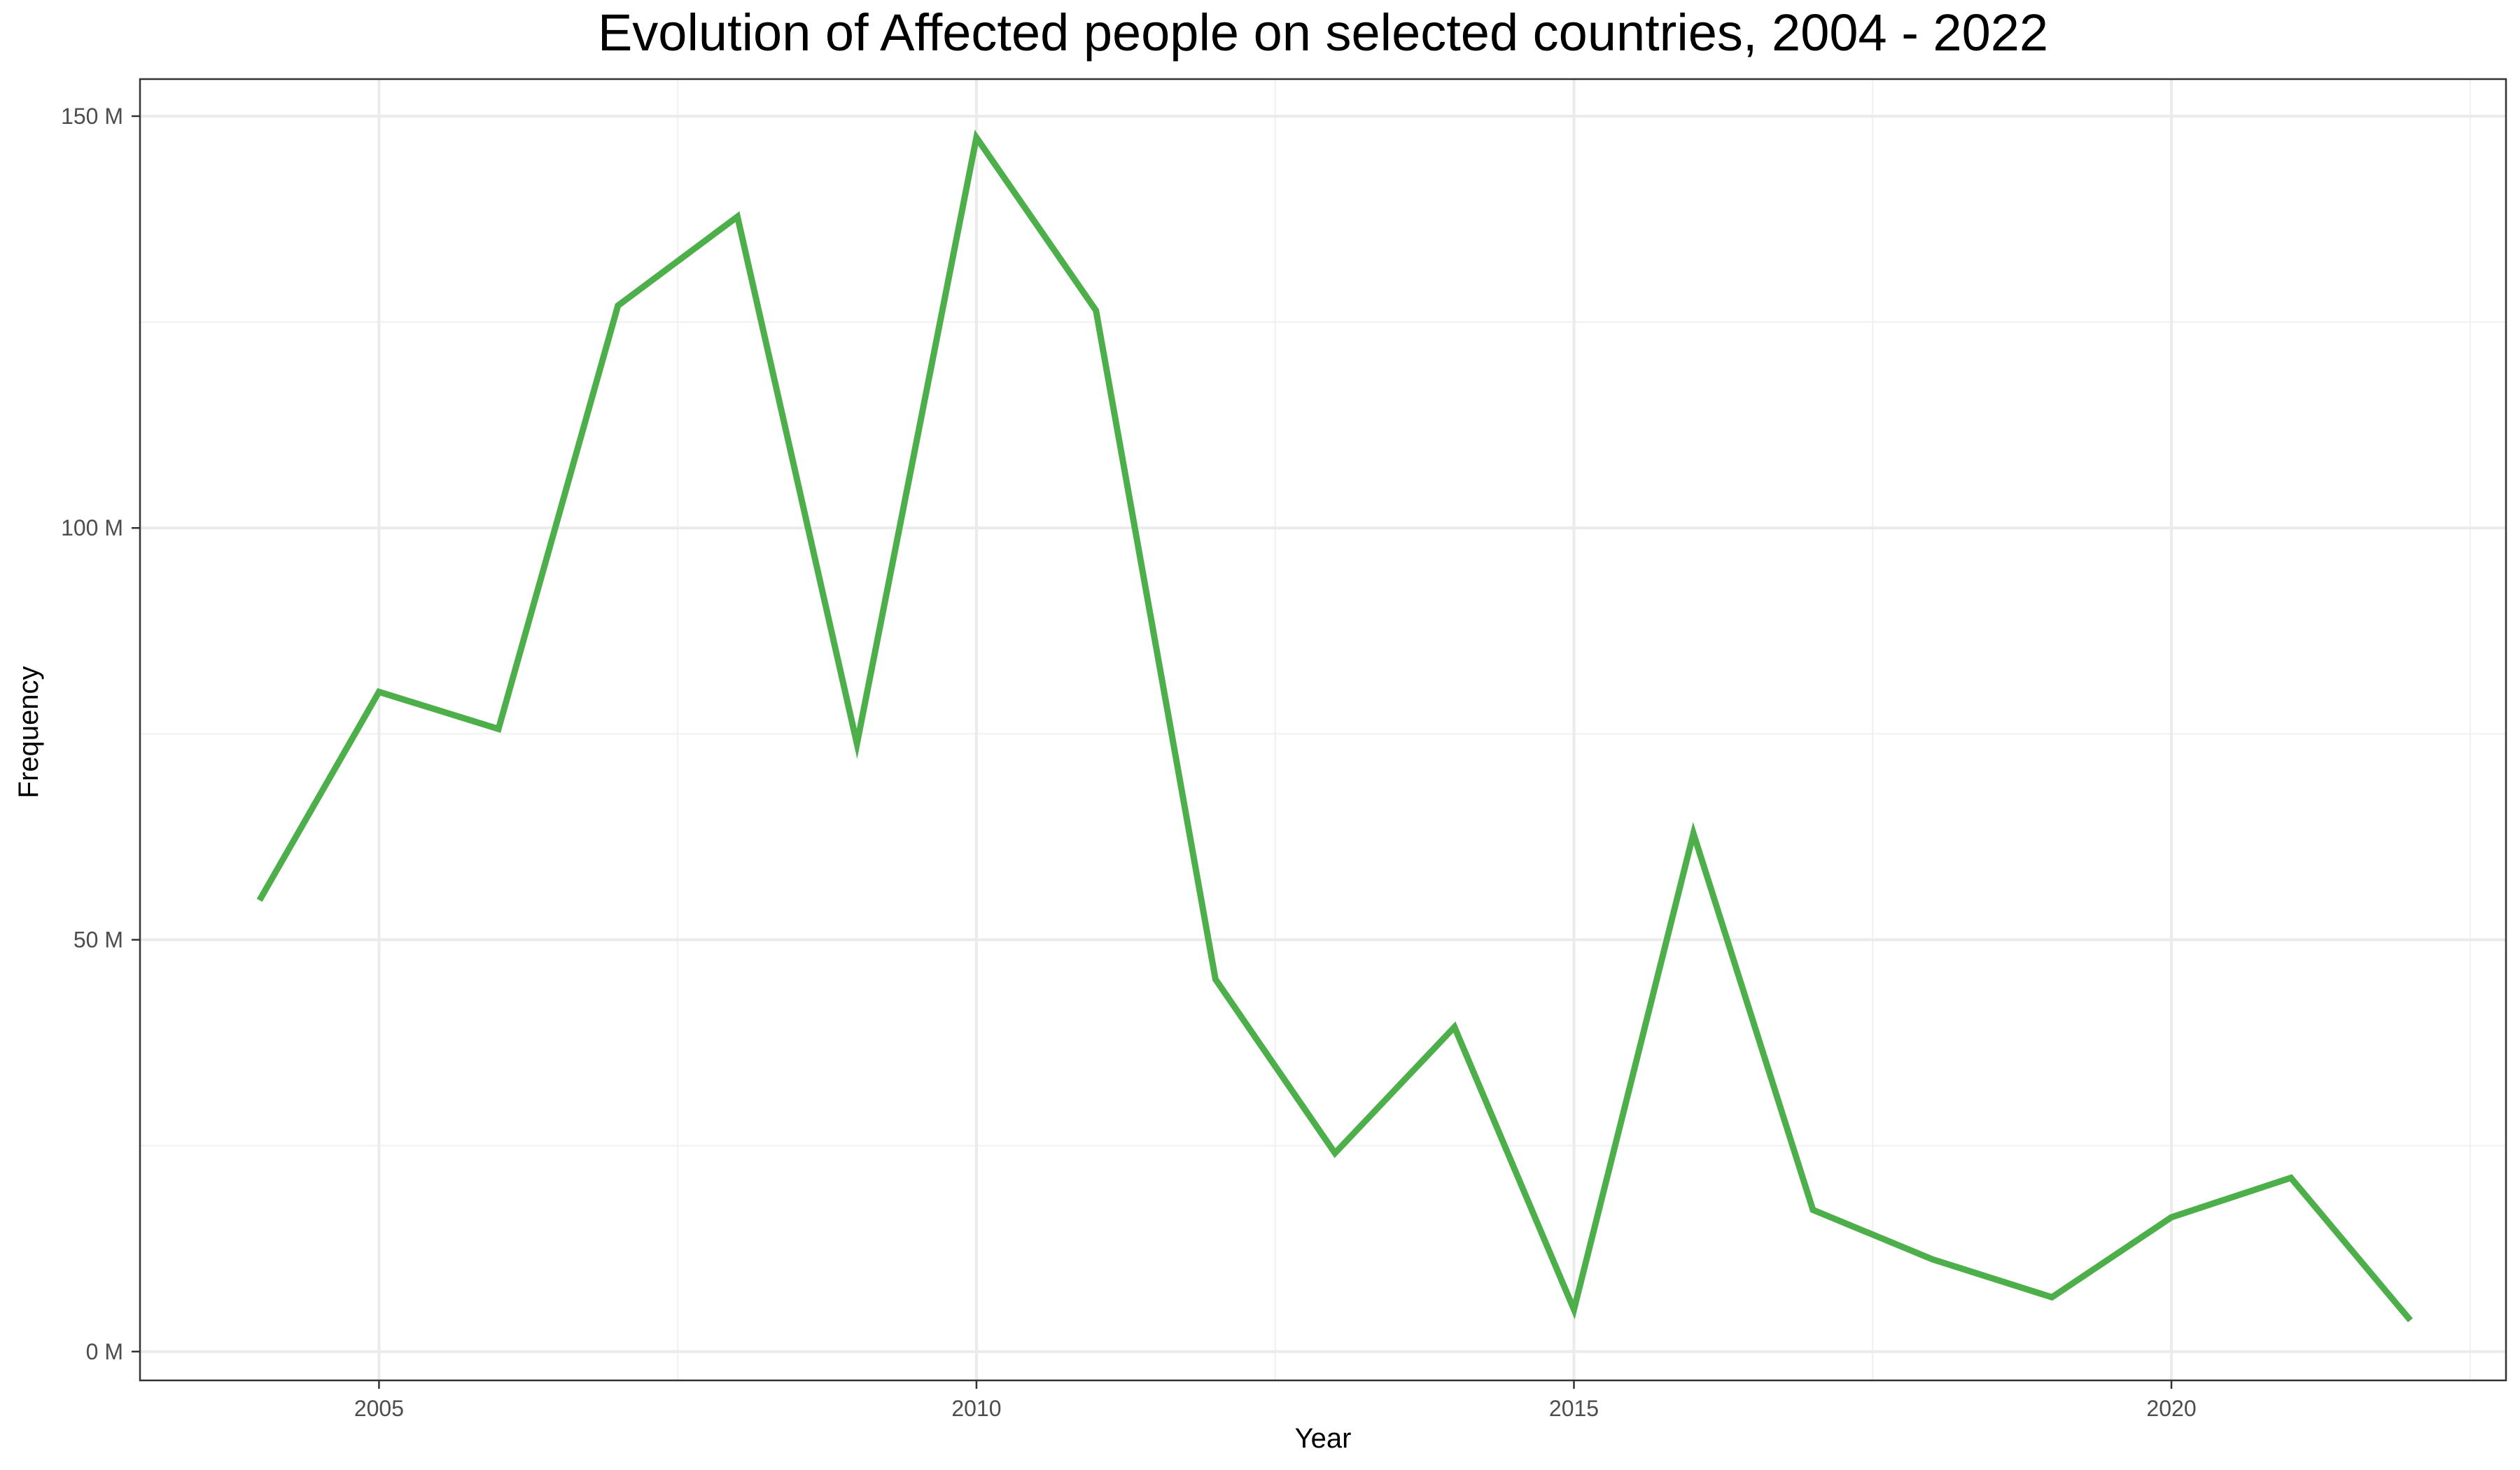 This screenshot has height=1470, width=2520. Describe the element at coordinates (104, 1351) in the screenshot. I see `y-tick-label: 0 M` at that location.